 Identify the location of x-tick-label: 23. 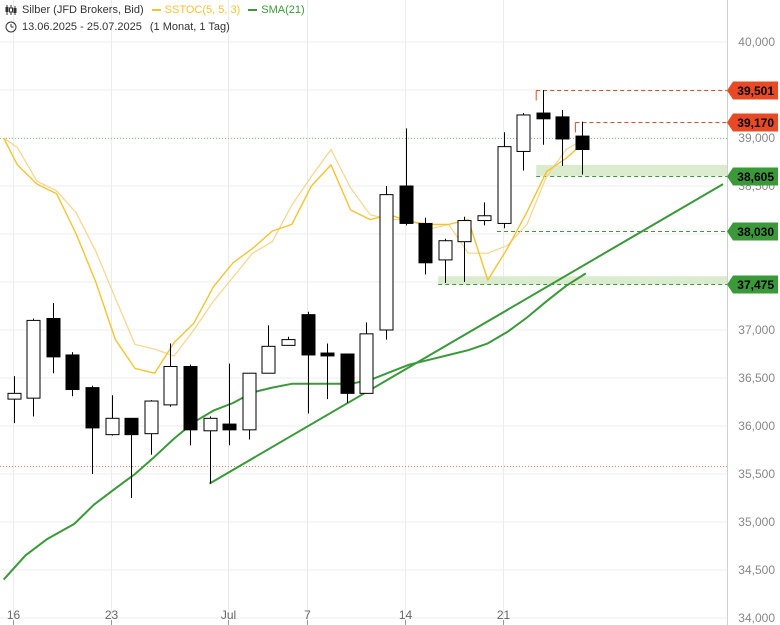
(112, 615).